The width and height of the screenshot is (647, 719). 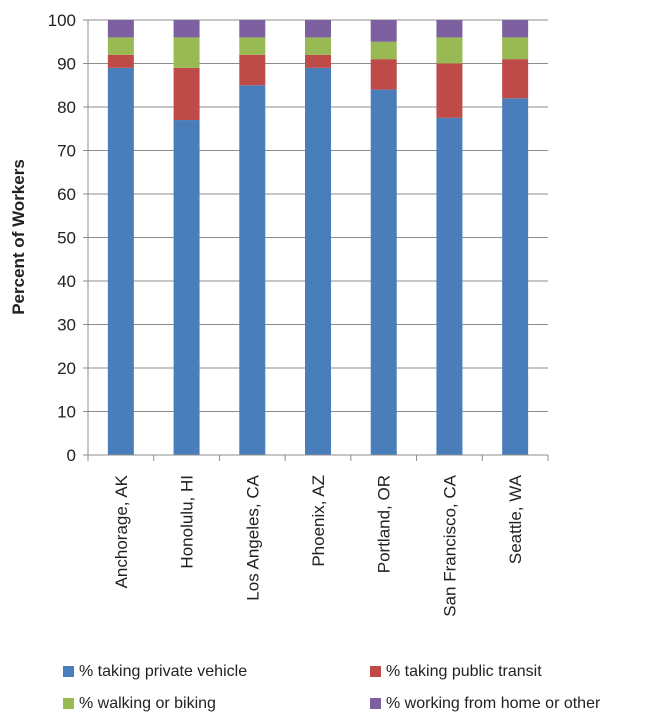 What do you see at coordinates (66, 325) in the screenshot?
I see `y-tick-label: 30` at bounding box center [66, 325].